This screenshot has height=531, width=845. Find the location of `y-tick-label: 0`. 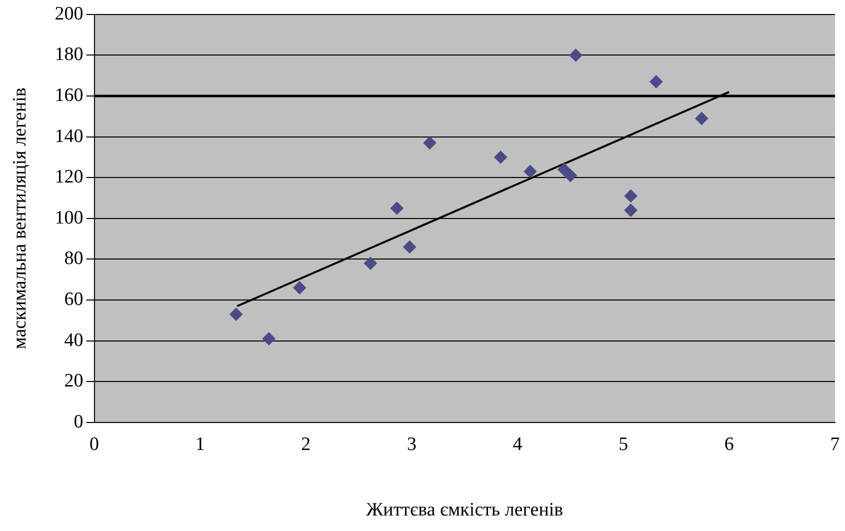

y-tick-label: 0 is located at coordinates (79, 421).